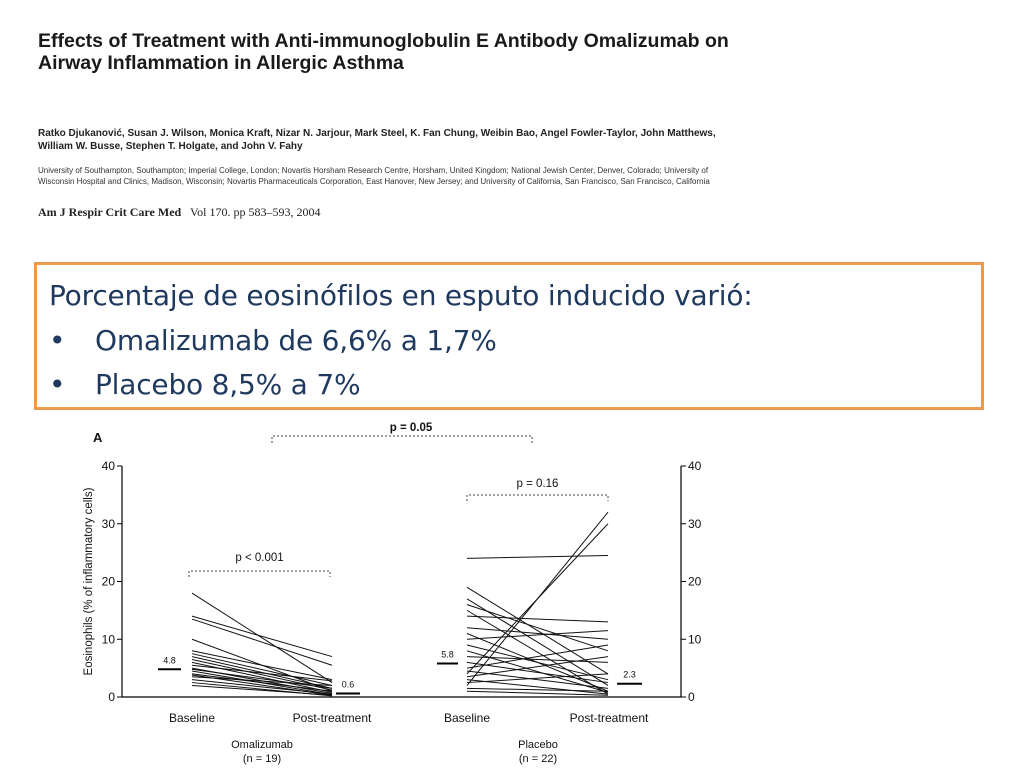 Image resolution: width=1013 pixels, height=781 pixels. What do you see at coordinates (695, 524) in the screenshot?
I see `y-tick-label-right: 30` at bounding box center [695, 524].